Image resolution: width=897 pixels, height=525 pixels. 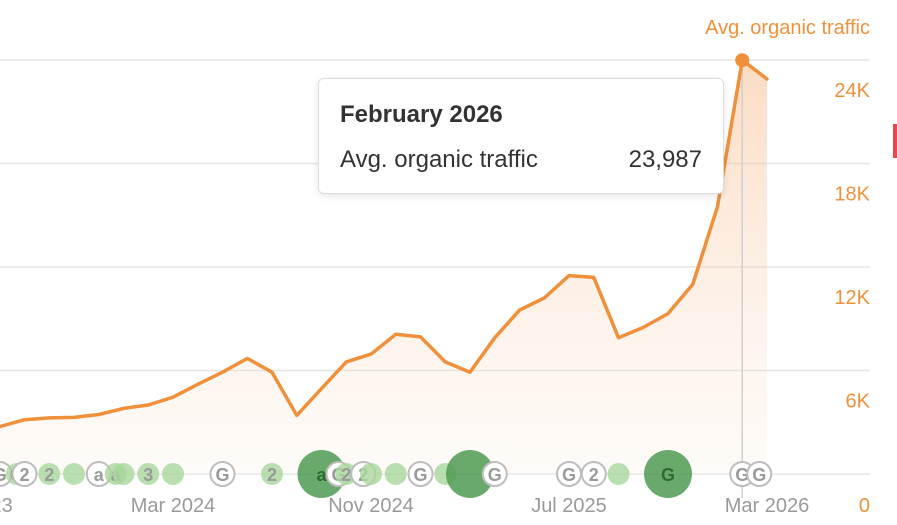 What do you see at coordinates (665, 159) in the screenshot?
I see `tooltip-metric-value: 23,987` at bounding box center [665, 159].